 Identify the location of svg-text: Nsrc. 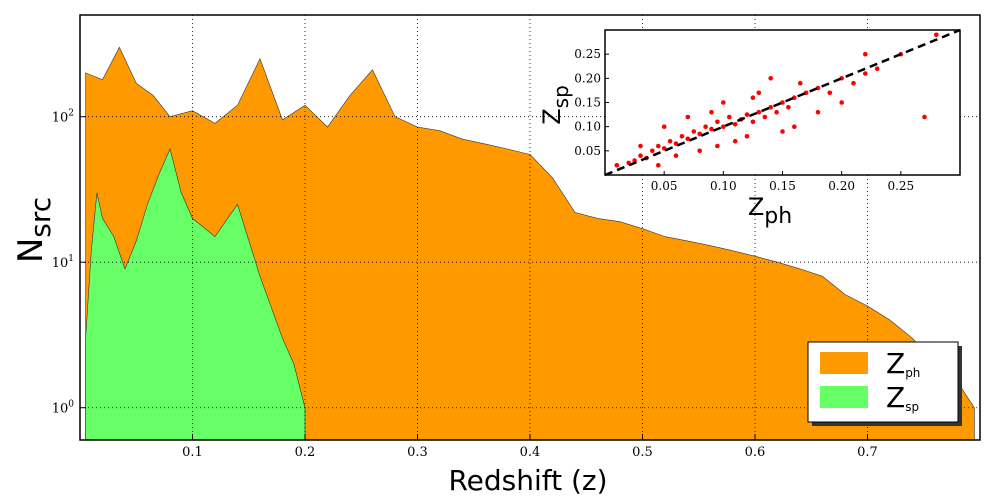
(34, 230).